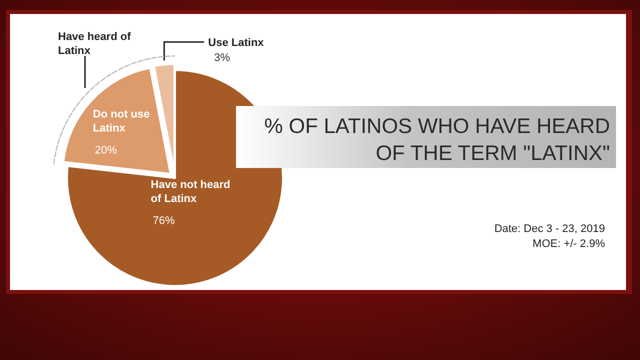 Image resolution: width=640 pixels, height=360 pixels. What do you see at coordinates (549, 229) in the screenshot?
I see `text: Date: Dec 3 - 23, 2019` at bounding box center [549, 229].